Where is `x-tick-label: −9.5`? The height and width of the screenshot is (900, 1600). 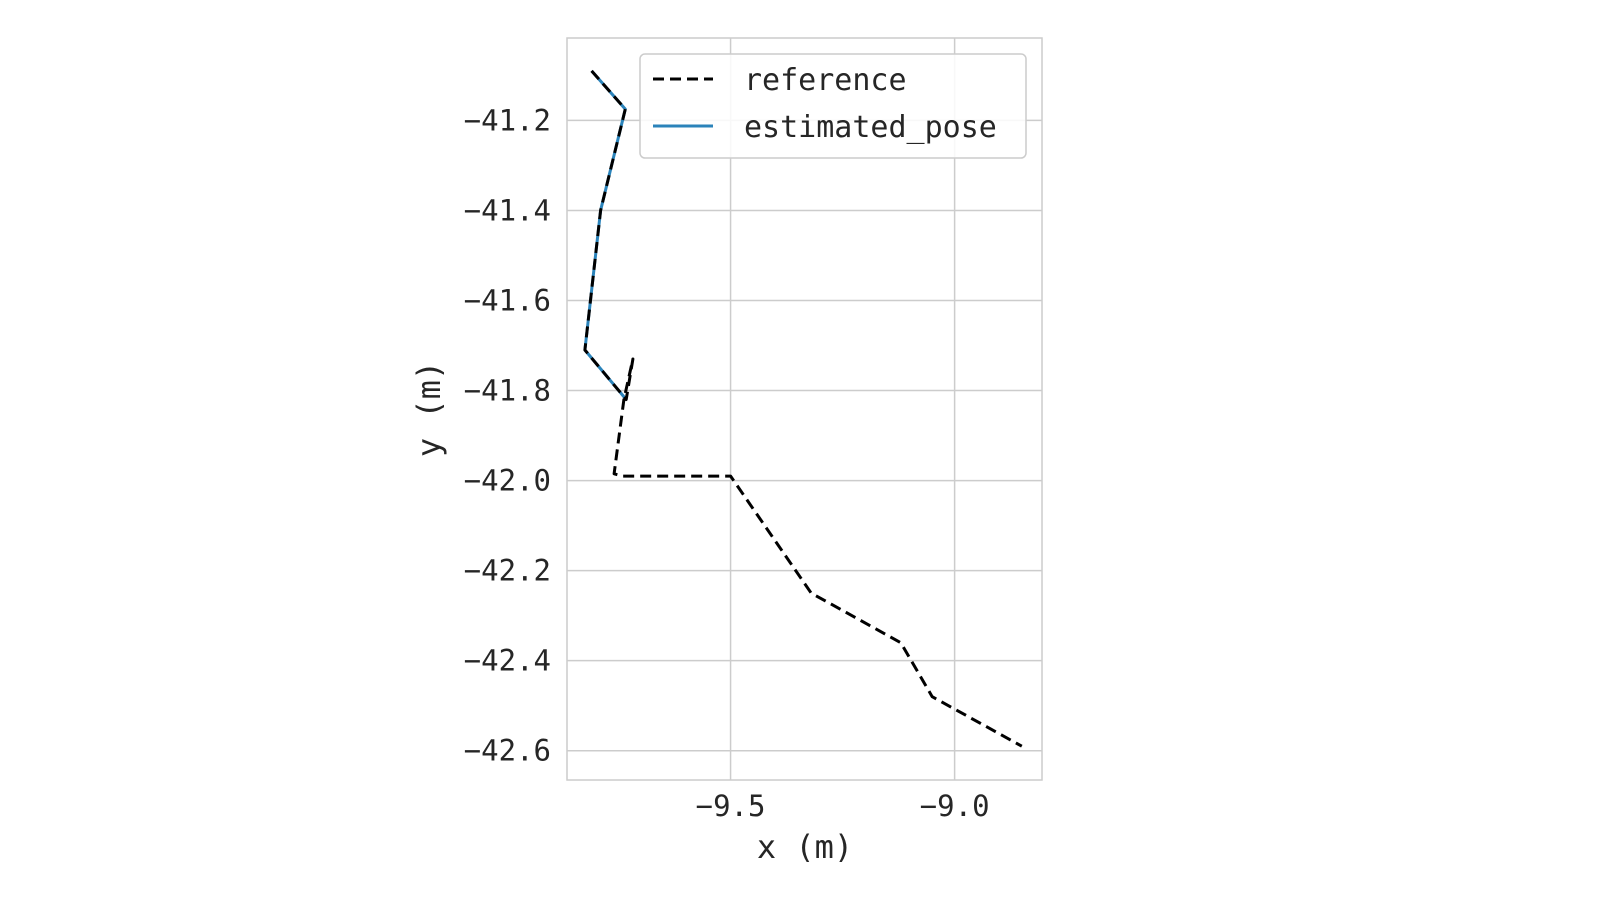 x-tick-label: −9.5 is located at coordinates (731, 806).